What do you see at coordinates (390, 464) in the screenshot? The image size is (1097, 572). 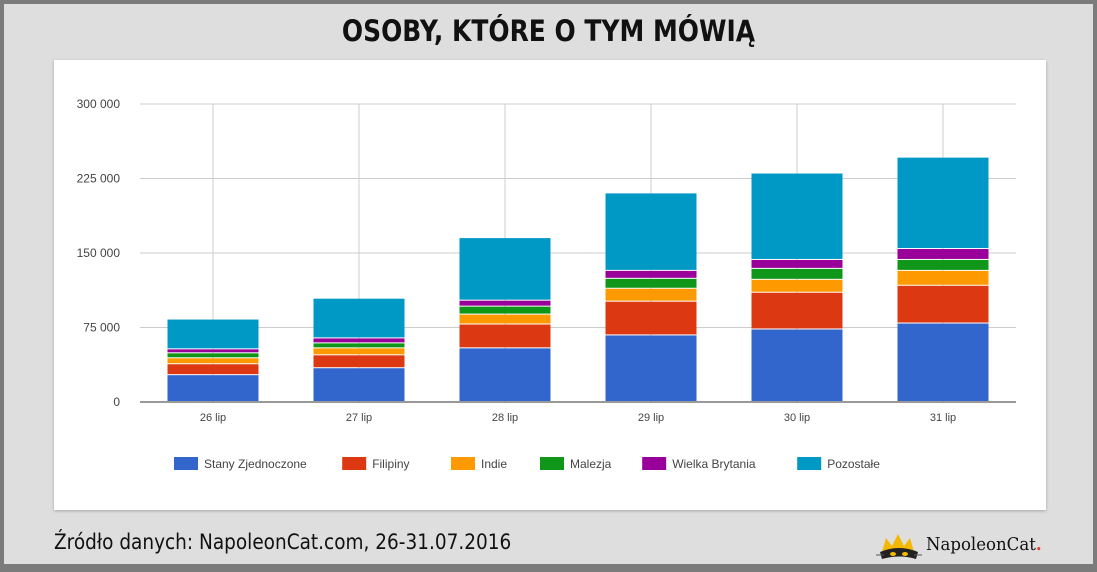 I see `legend-label: Filipiny` at bounding box center [390, 464].